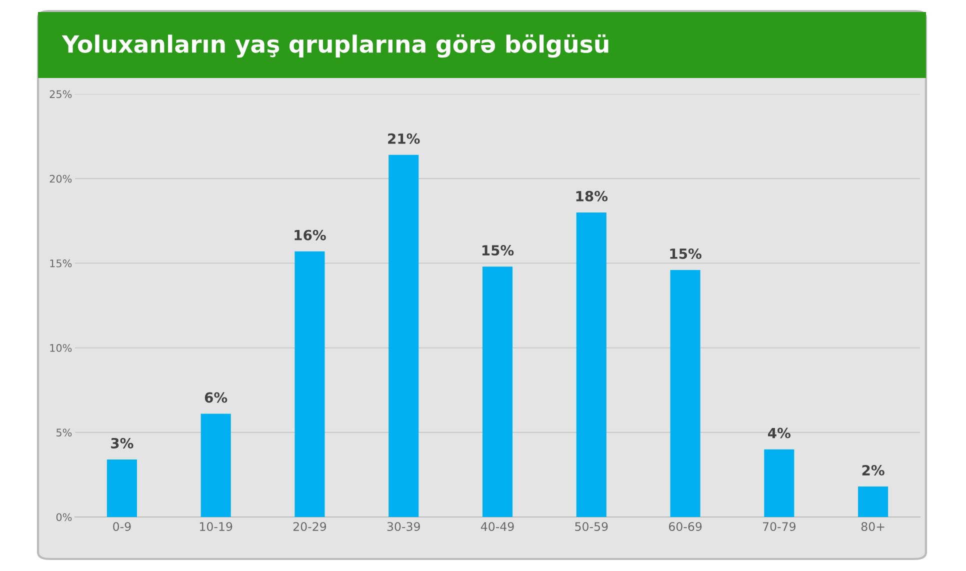  Describe the element at coordinates (872, 526) in the screenshot. I see `x-tick-label: 80+` at that location.